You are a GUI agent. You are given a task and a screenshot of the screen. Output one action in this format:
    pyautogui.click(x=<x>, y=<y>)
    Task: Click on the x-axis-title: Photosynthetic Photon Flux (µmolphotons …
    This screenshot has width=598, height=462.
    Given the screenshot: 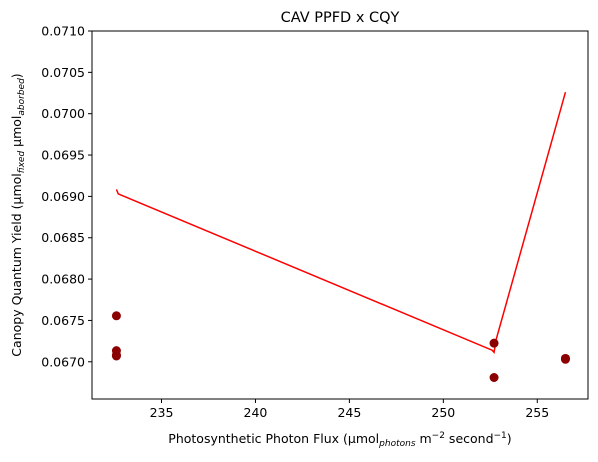 What is the action you would take?
    pyautogui.click(x=339, y=440)
    